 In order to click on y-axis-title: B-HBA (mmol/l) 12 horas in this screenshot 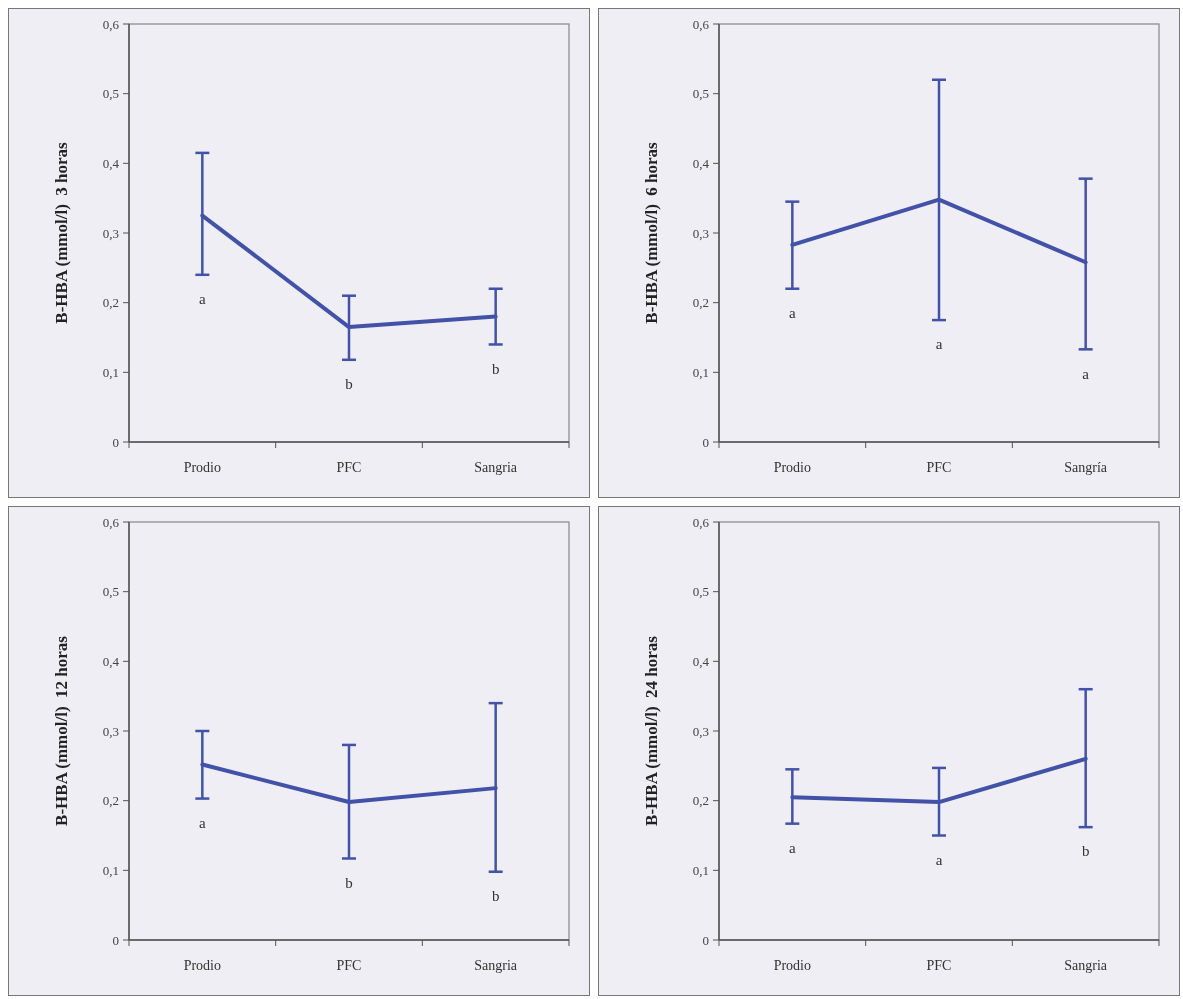, I will do `click(61, 730)`.